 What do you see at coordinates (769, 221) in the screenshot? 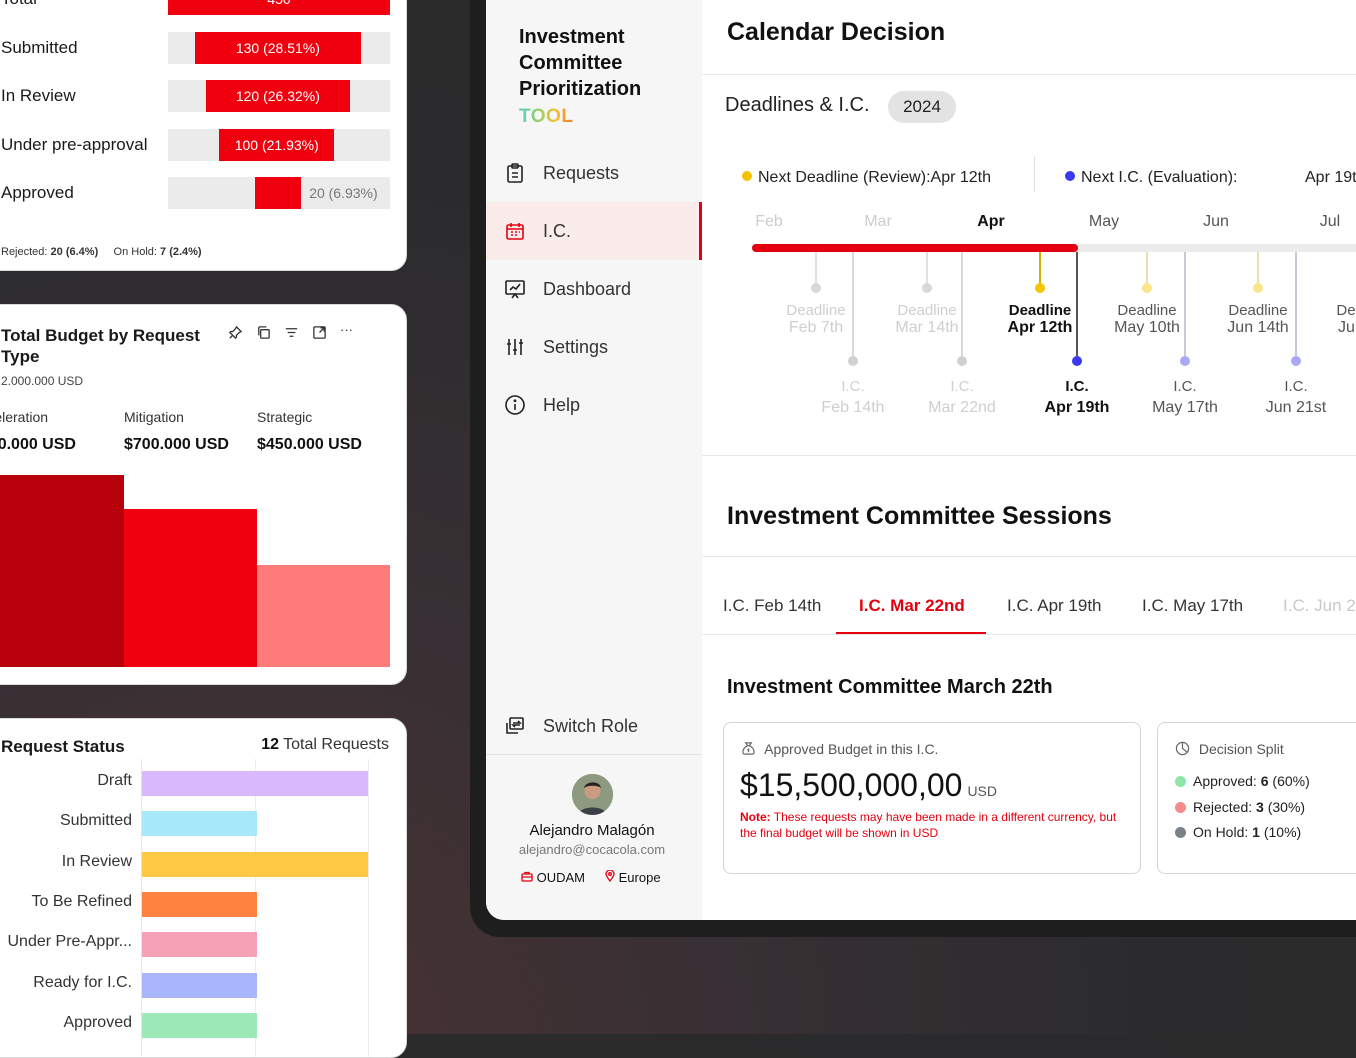
I see `timeline-month: Feb` at bounding box center [769, 221].